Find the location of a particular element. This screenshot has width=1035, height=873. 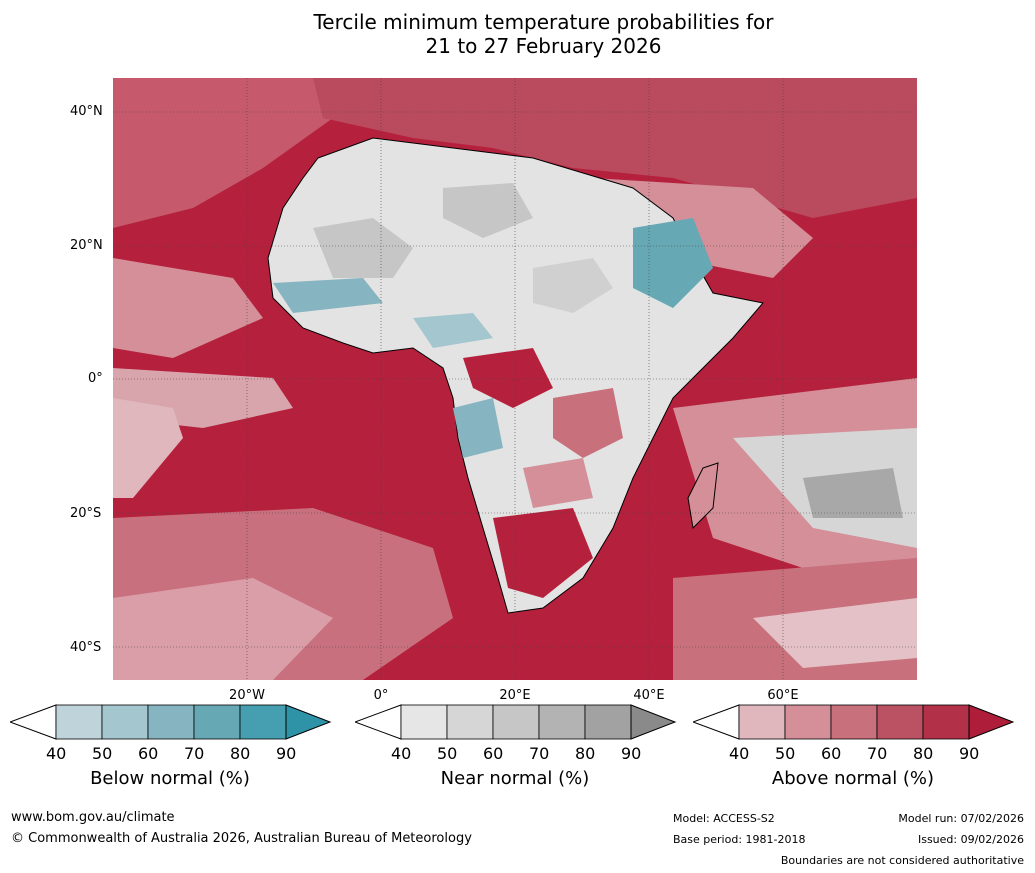

region-below-sahel is located at coordinates (328, 295).